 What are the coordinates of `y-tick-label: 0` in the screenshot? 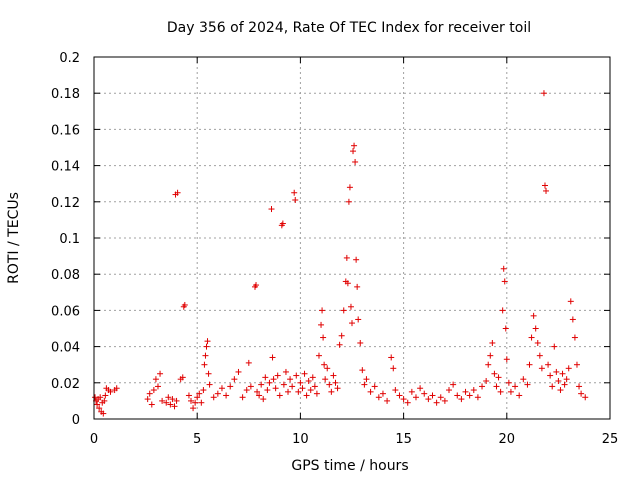 It's located at (76, 420).